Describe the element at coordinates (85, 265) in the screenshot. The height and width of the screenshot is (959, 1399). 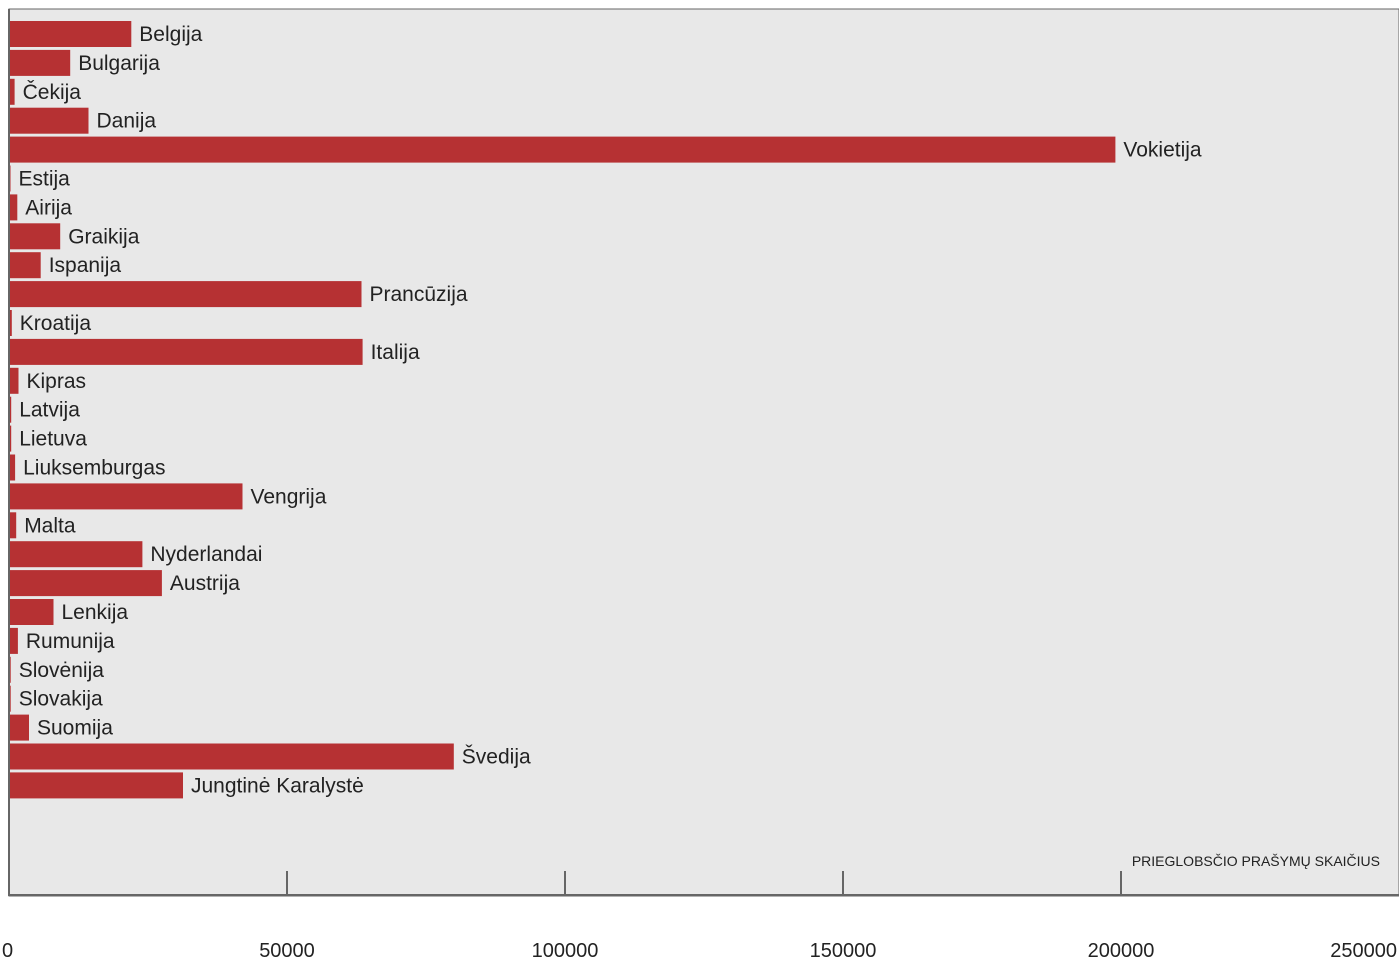
I see `bar-label-8: Ispanija` at that location.